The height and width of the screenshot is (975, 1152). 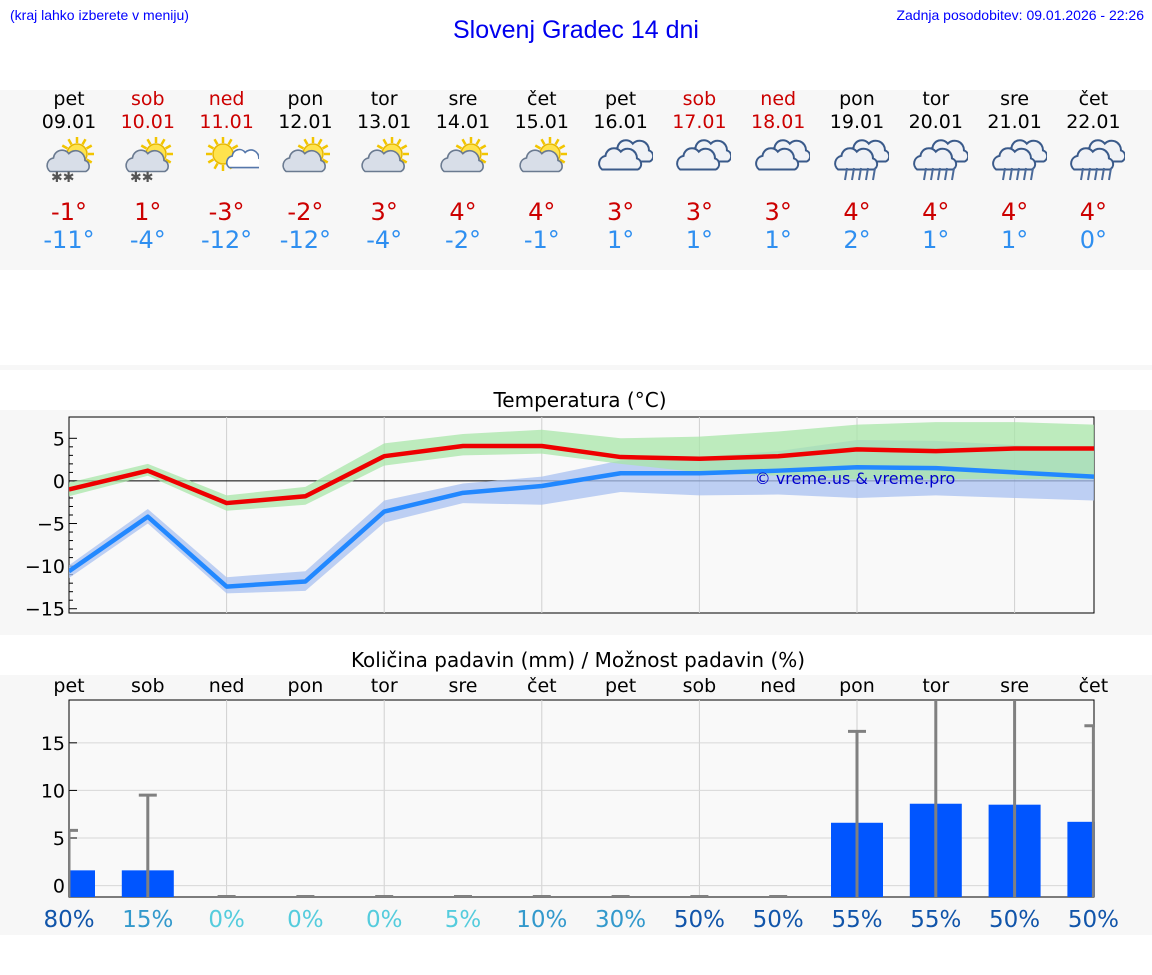 What do you see at coordinates (778, 686) in the screenshot?
I see `x-day-label: ned` at bounding box center [778, 686].